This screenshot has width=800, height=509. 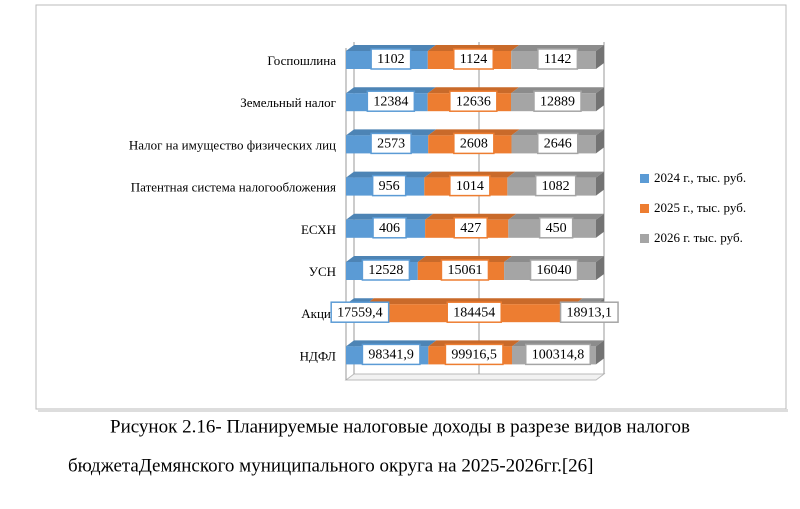 I want to click on value-label: 184454, so click(x=474, y=312).